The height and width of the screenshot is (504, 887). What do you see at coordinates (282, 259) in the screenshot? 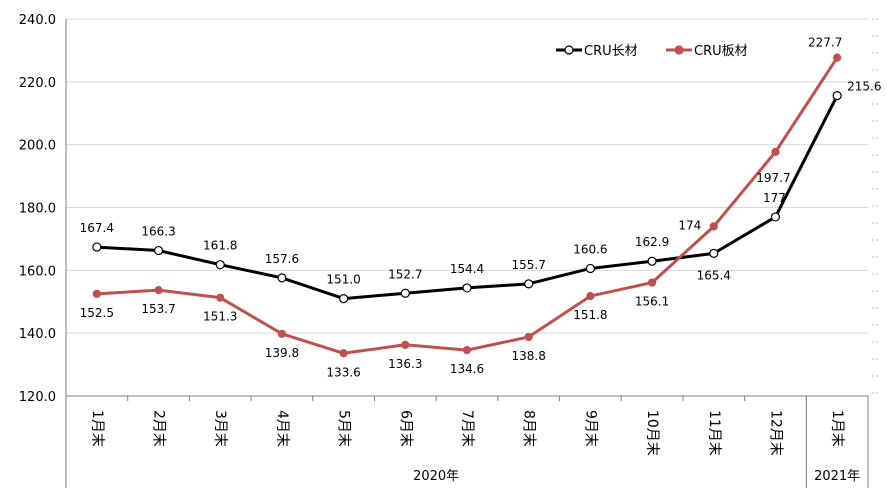
I see `data-label: 157.6` at bounding box center [282, 259].